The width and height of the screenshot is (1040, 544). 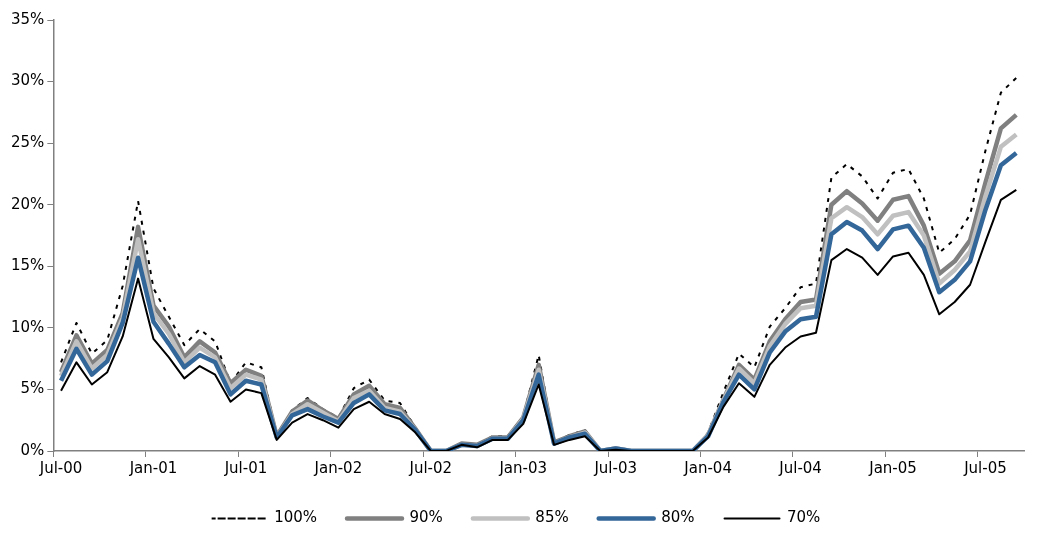 I want to click on x-tick-label: Jul-00, so click(x=60, y=467).